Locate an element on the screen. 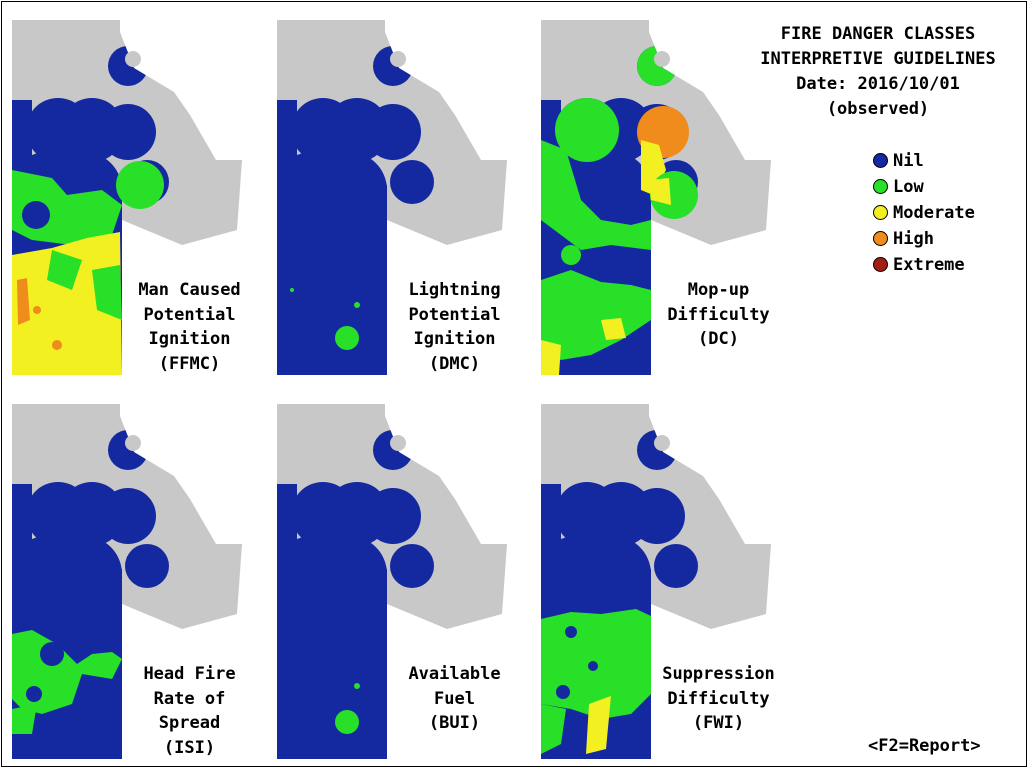  legend-swatch-nil is located at coordinates (880, 160).